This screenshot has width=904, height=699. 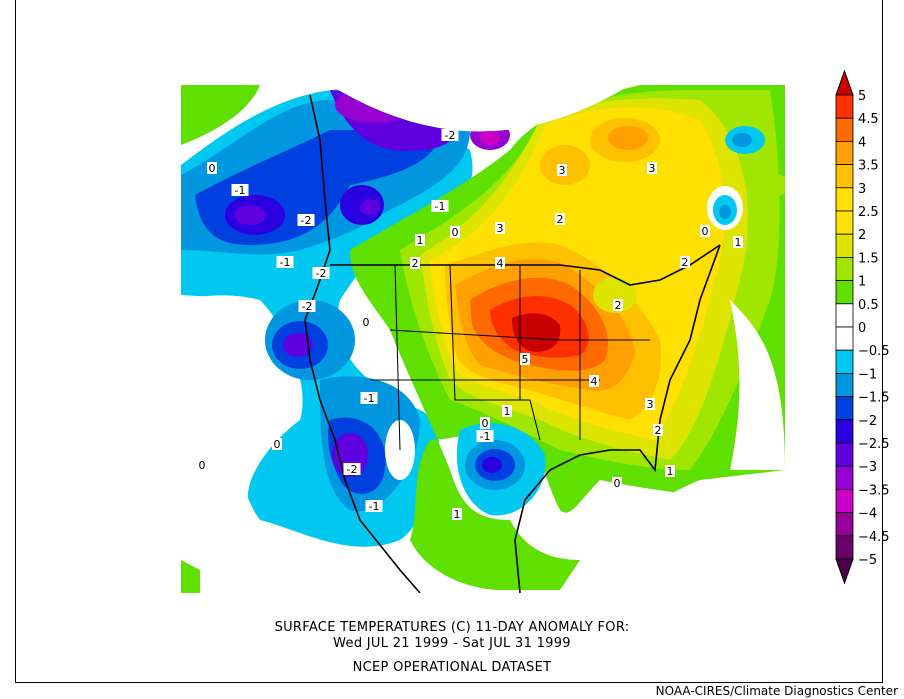 I want to click on contour-label: 5, so click(x=525, y=359).